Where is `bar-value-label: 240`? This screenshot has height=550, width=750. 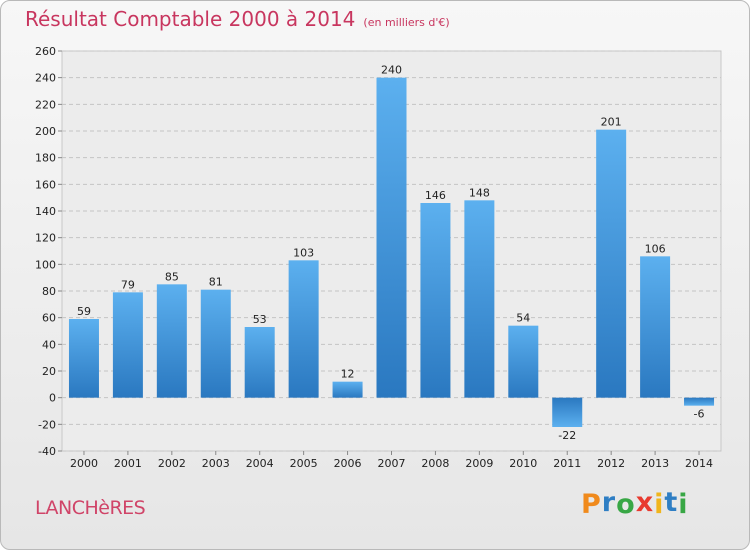
bar-value-label: 240 is located at coordinates (391, 70).